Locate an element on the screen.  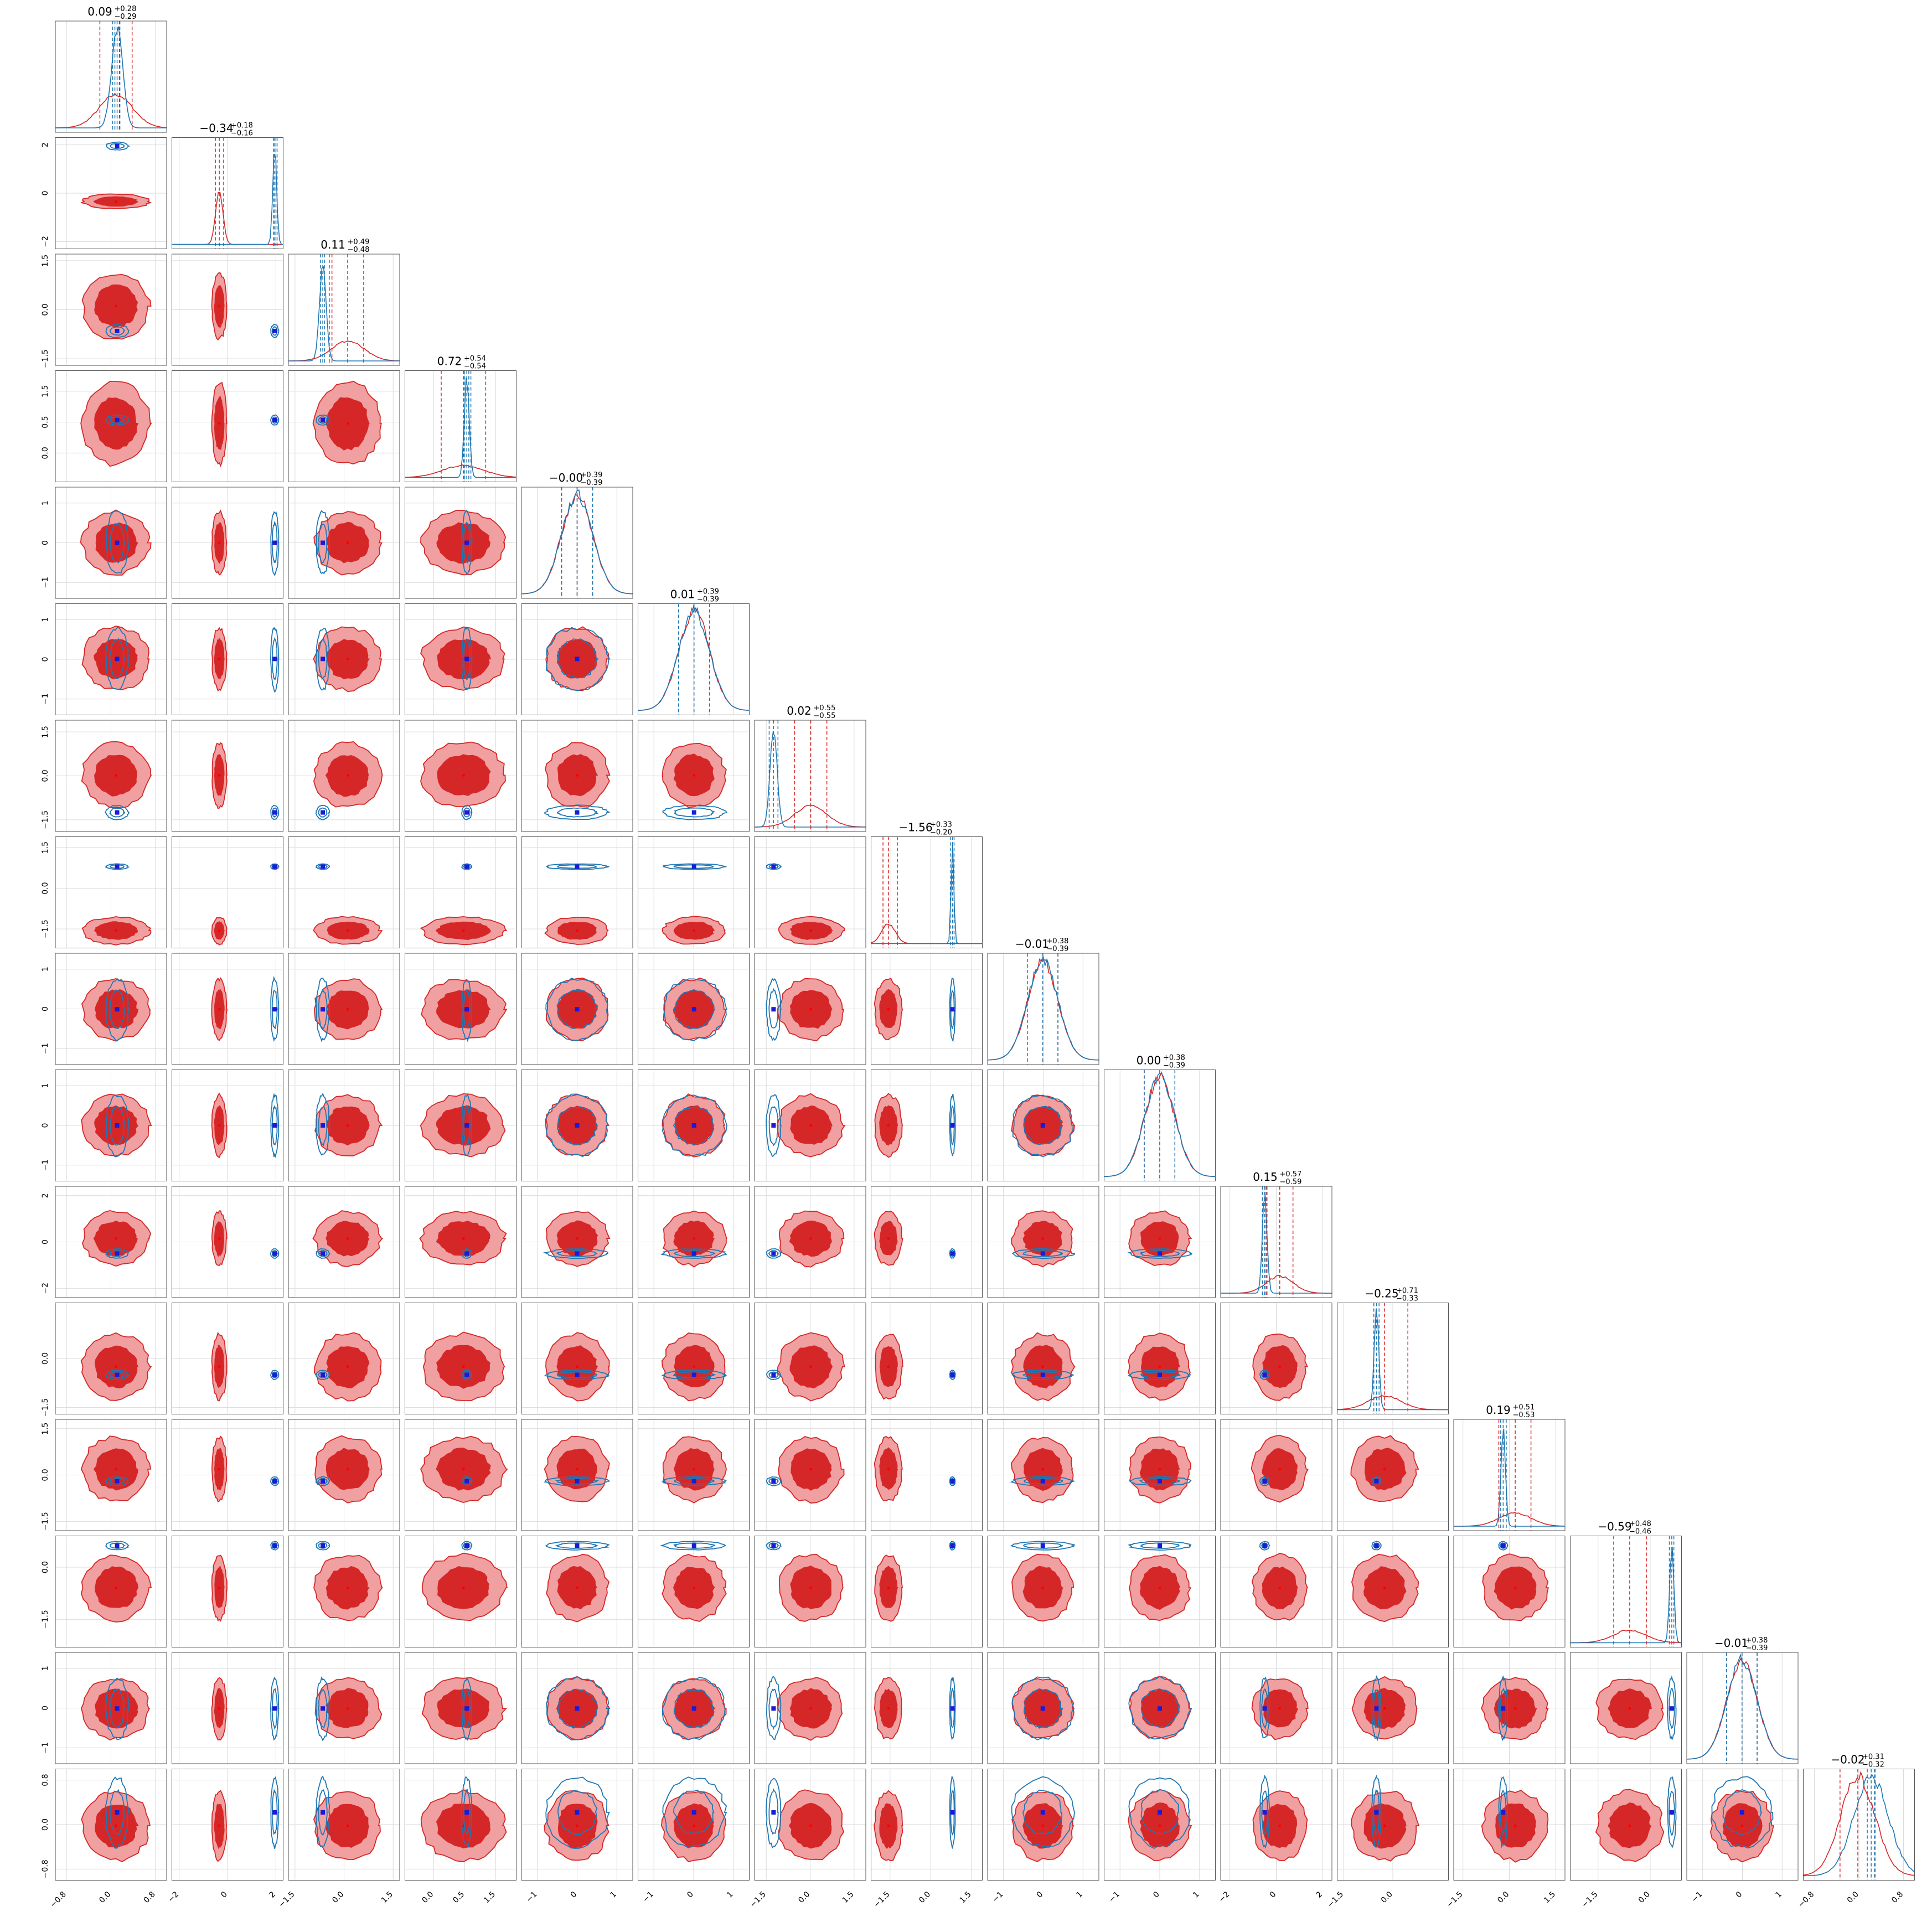
panel-title-minus-15: −0.32 is located at coordinates (1873, 1765).